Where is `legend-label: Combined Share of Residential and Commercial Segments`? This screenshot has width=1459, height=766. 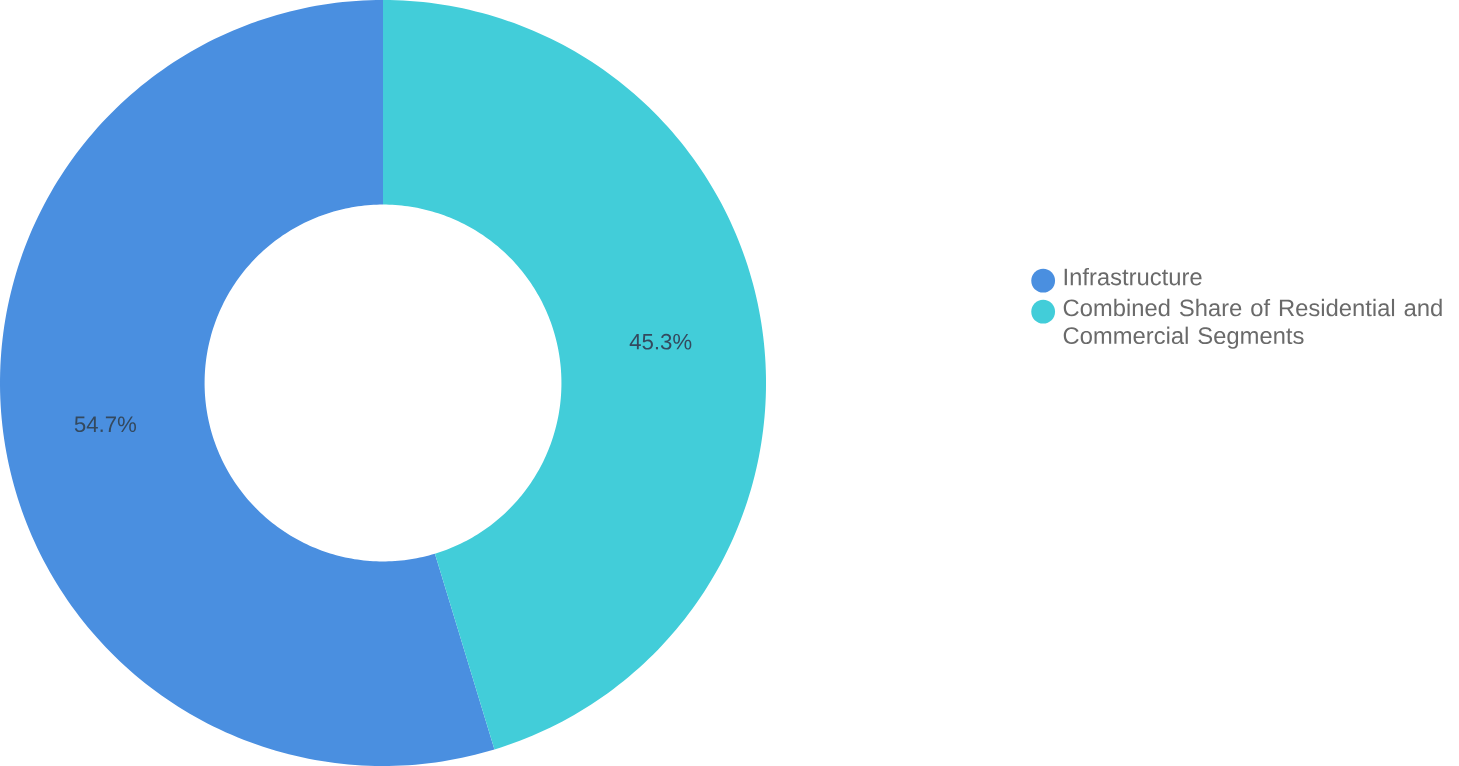
legend-label: Combined Share of Residential and Commercial Segments is located at coordinates (1252, 323).